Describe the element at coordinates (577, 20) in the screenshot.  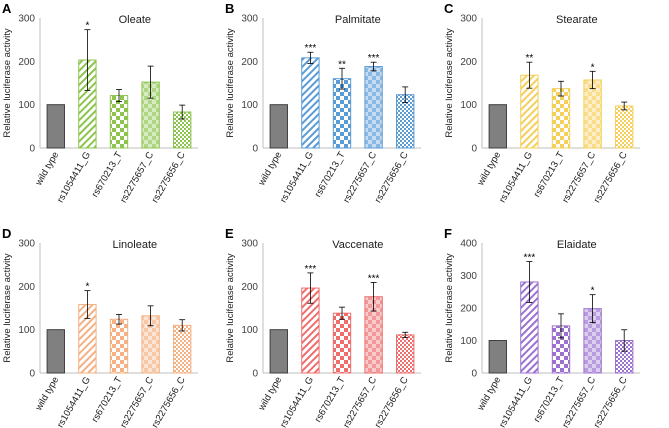
I see `panel-title: Stearate` at that location.